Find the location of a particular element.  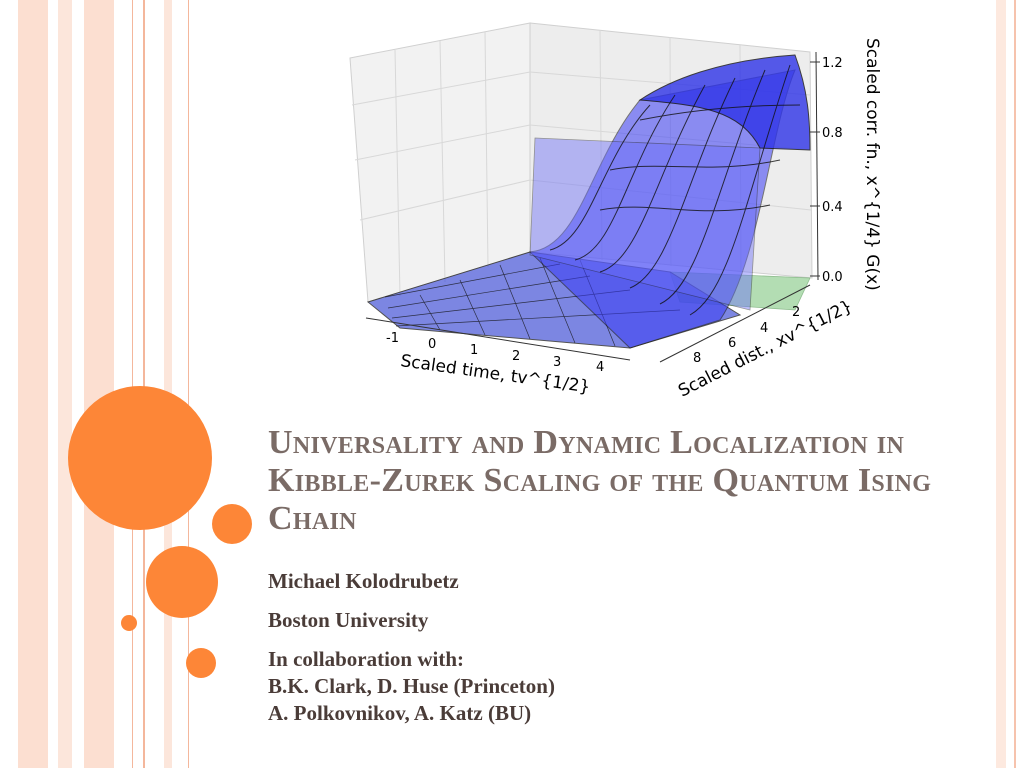

x-tick-label: 1 is located at coordinates (474, 350).